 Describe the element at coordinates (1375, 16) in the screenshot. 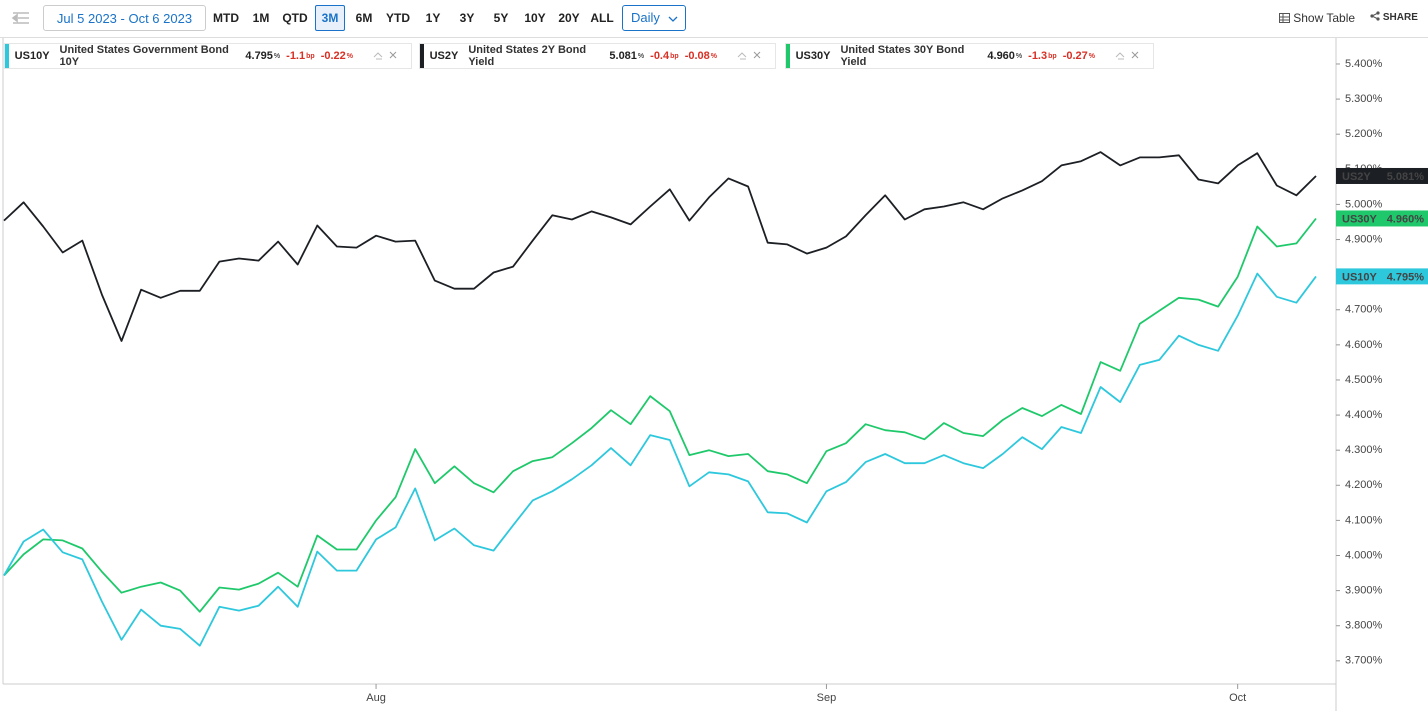

I see `share-icon` at that location.